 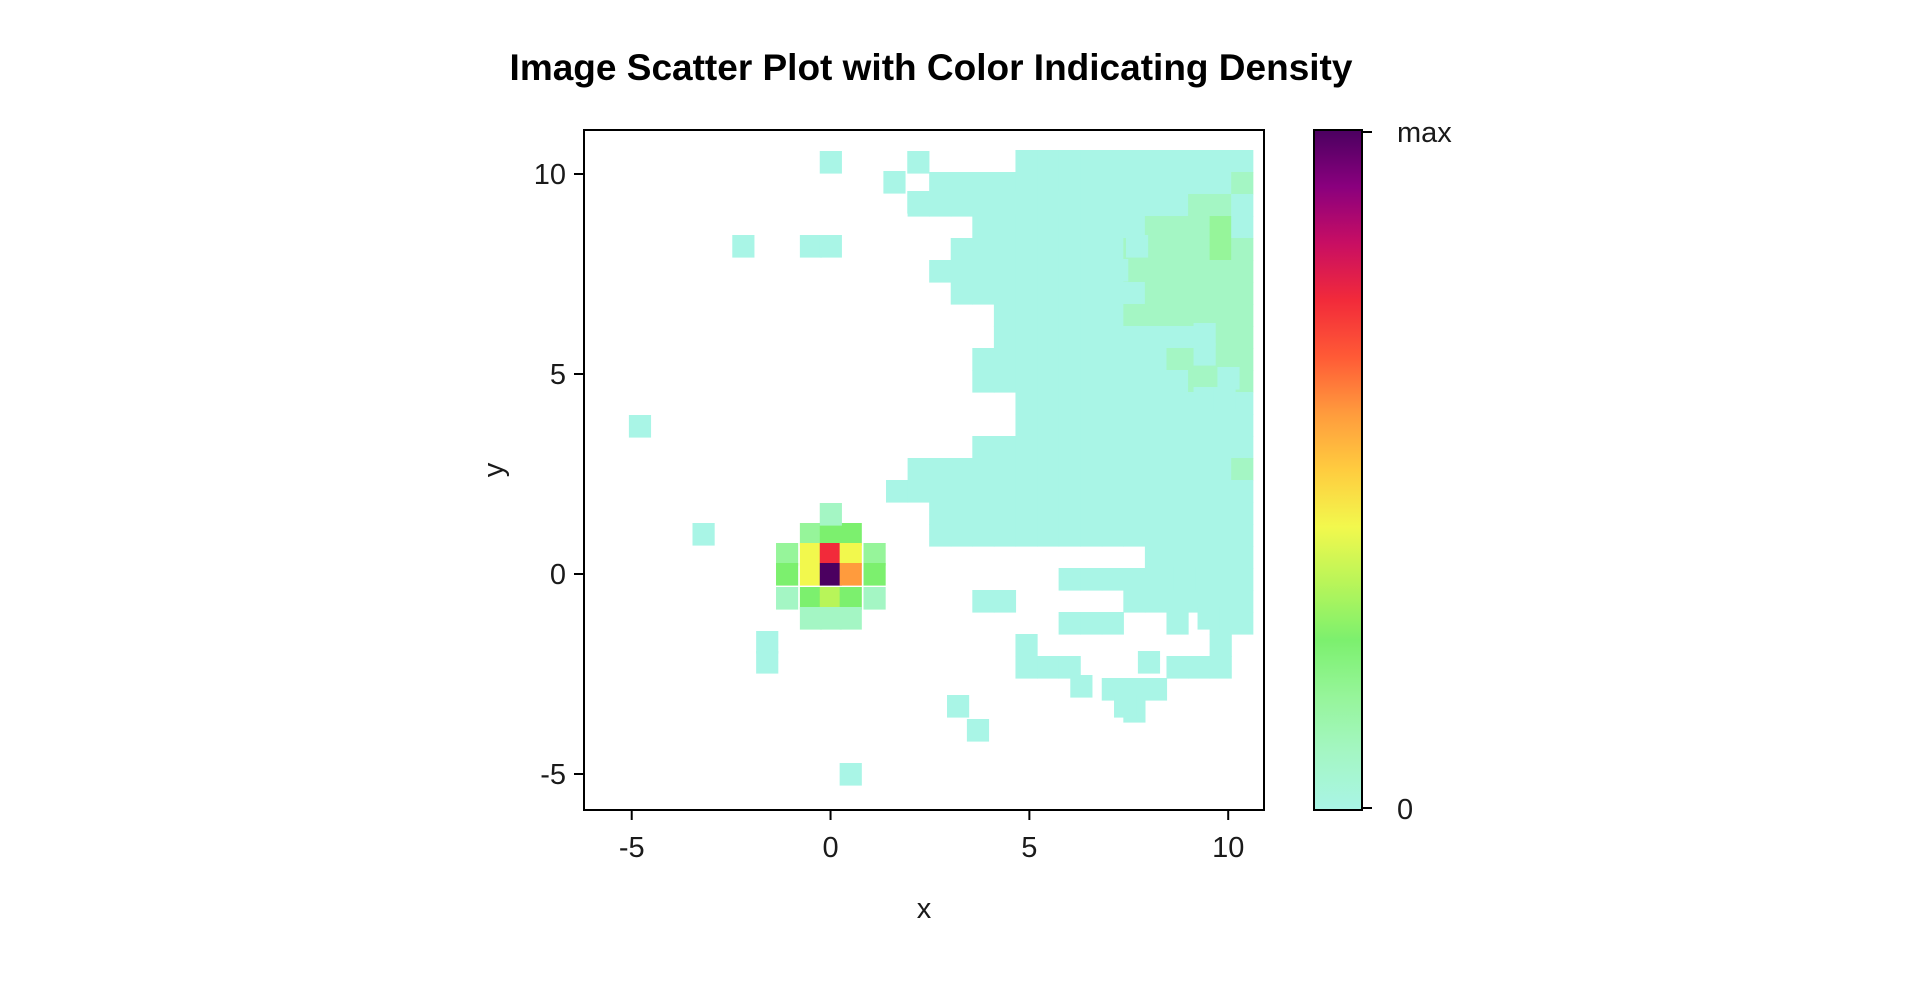 I want to click on y-tick-label: 5, so click(x=558, y=375).